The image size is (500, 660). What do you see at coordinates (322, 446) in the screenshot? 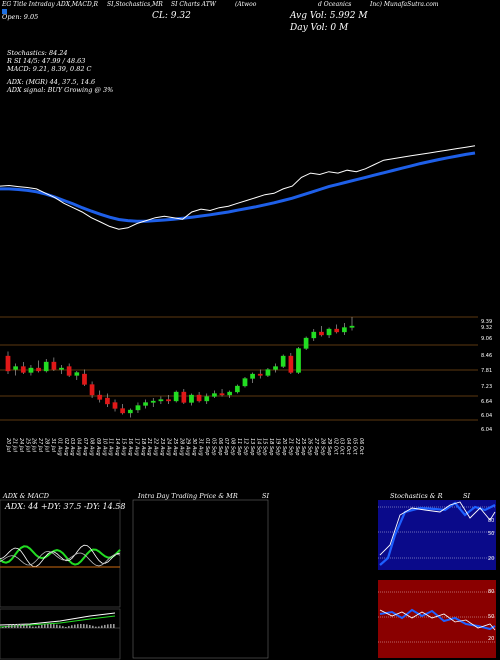
I see `date-tick-49: 28 Sep` at bounding box center [322, 446].